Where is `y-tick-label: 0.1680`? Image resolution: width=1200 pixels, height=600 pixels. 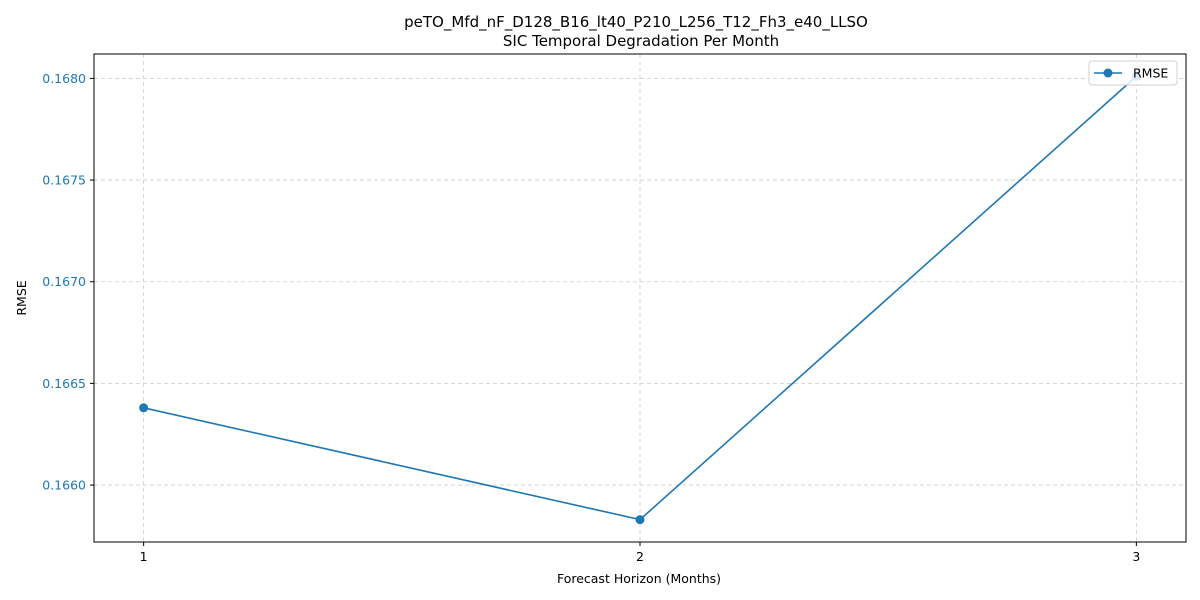
y-tick-label: 0.1680 is located at coordinates (64, 78).